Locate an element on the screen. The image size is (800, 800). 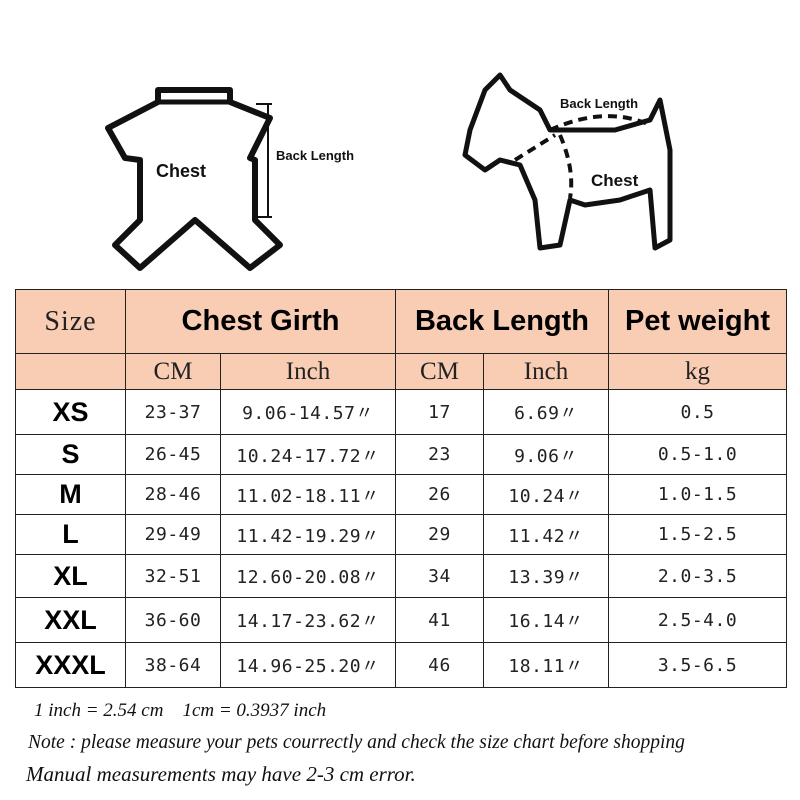
cell-chest-inch: 12.60-20.08〃 is located at coordinates (308, 576).